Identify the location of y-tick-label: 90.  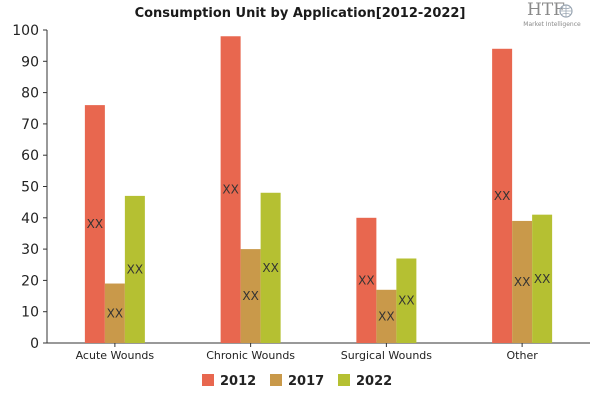
(30, 62).